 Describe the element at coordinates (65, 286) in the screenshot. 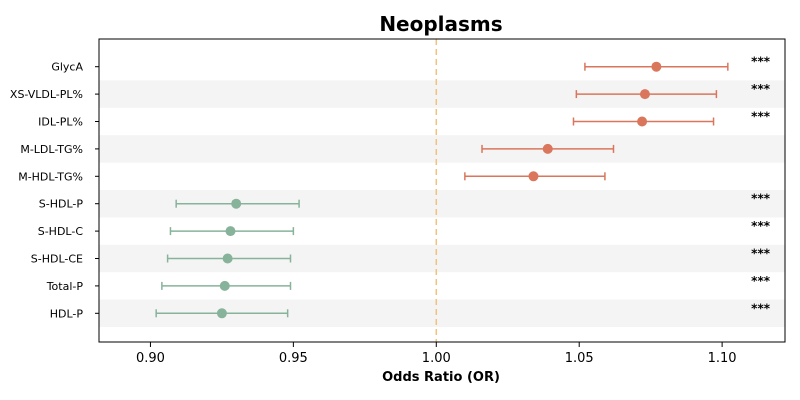

I see `y-tick-label: Total-P` at that location.